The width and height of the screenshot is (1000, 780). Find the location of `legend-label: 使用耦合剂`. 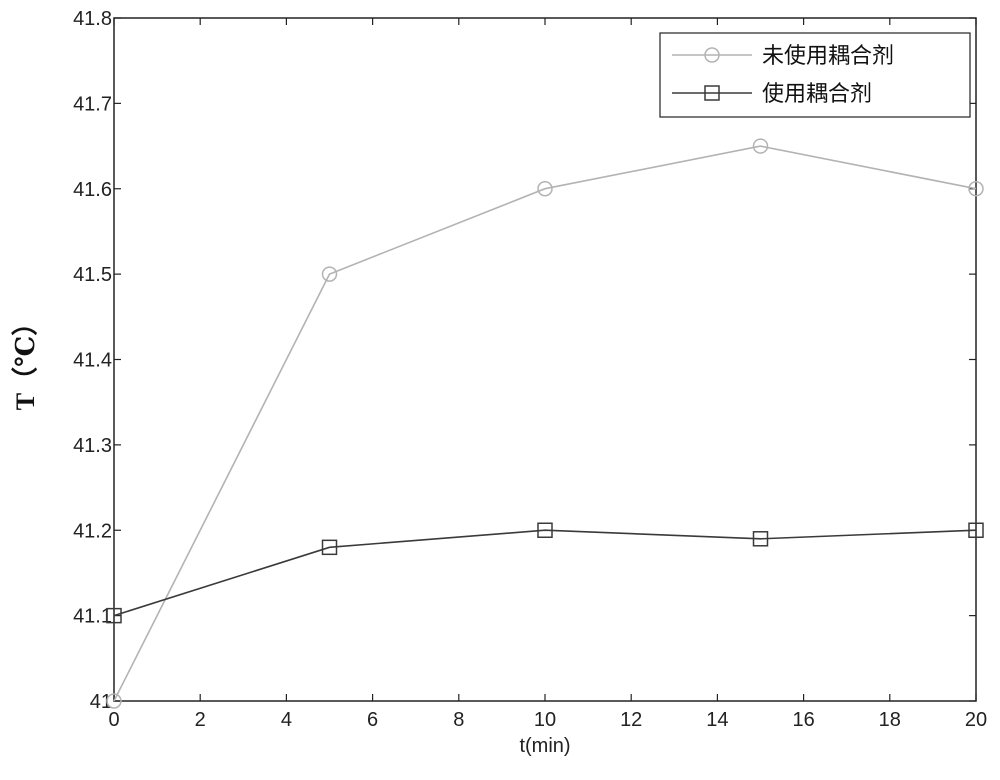

legend-label: 使用耦合剂 is located at coordinates (817, 94).